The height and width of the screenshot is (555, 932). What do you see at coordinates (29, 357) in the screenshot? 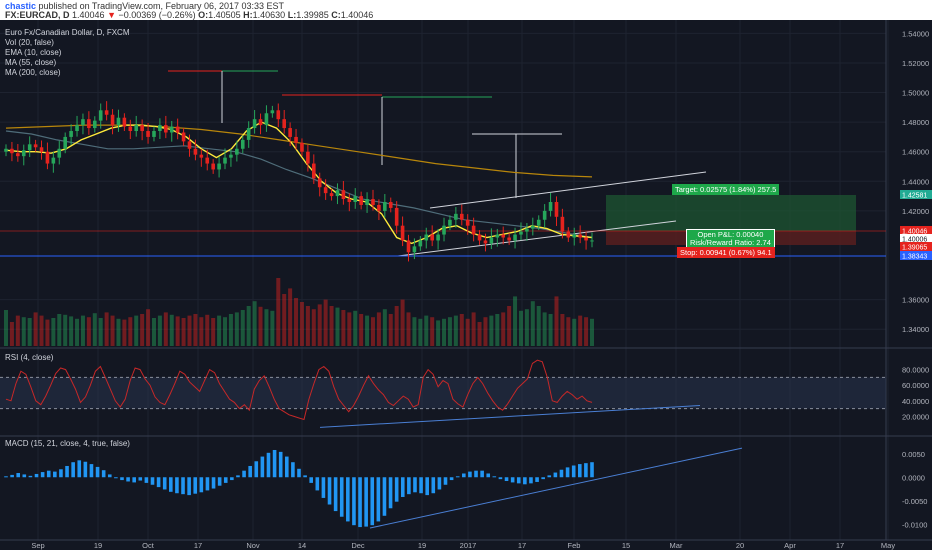
I see `rsi-legend: RSI (4, close)` at bounding box center [29, 357].